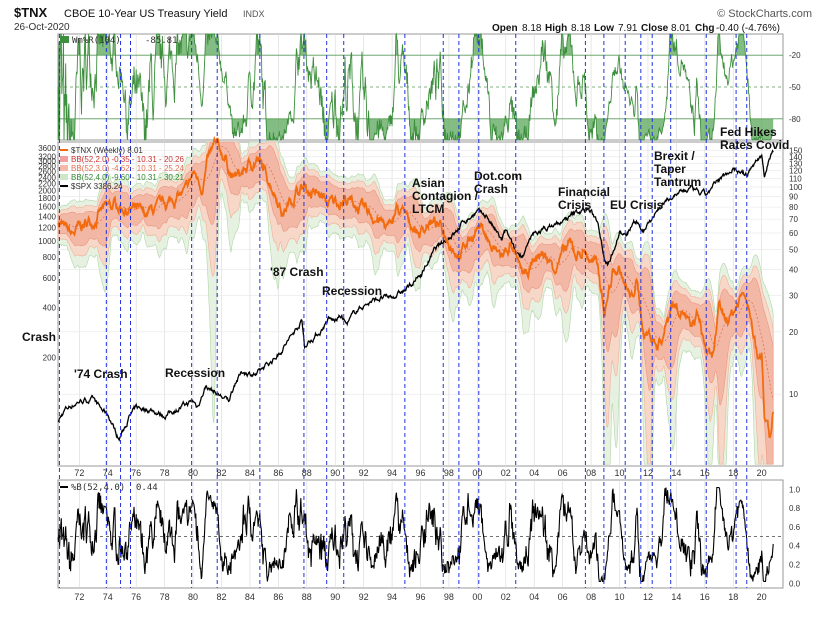 Image resolution: width=831 pixels, height=624 pixels. Describe the element at coordinates (98, 488) in the screenshot. I see `percentb-label: %B(52,4.0)` at that location.